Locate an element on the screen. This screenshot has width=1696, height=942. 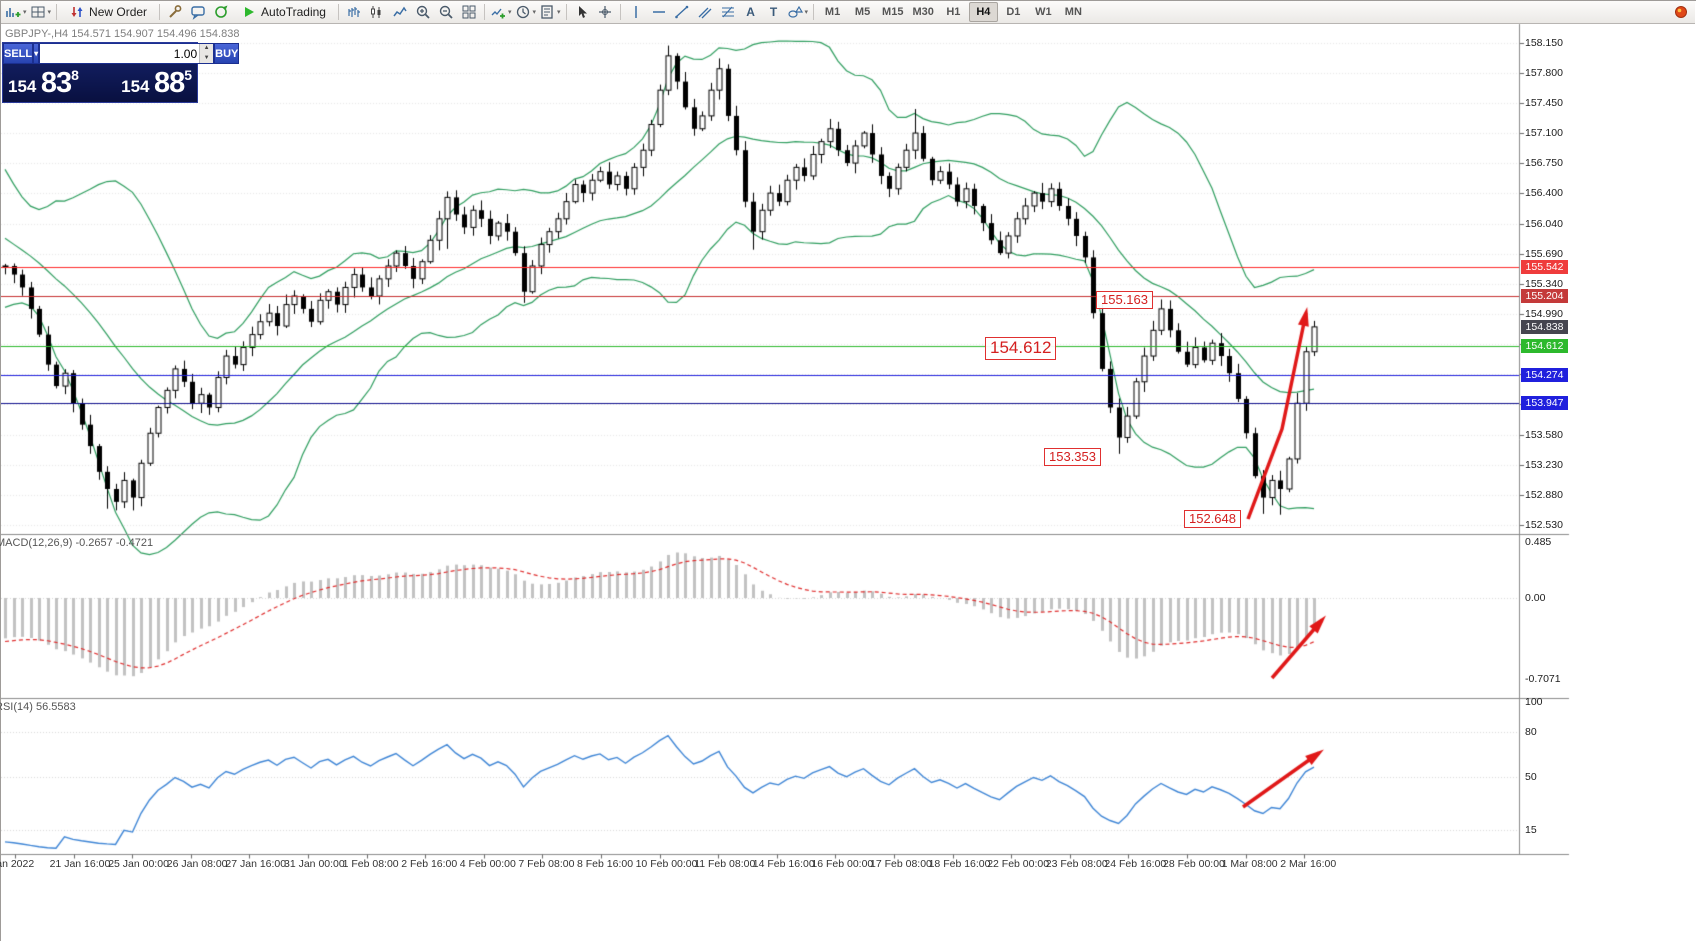
sell-price: 154 838 is located at coordinates (43, 82).